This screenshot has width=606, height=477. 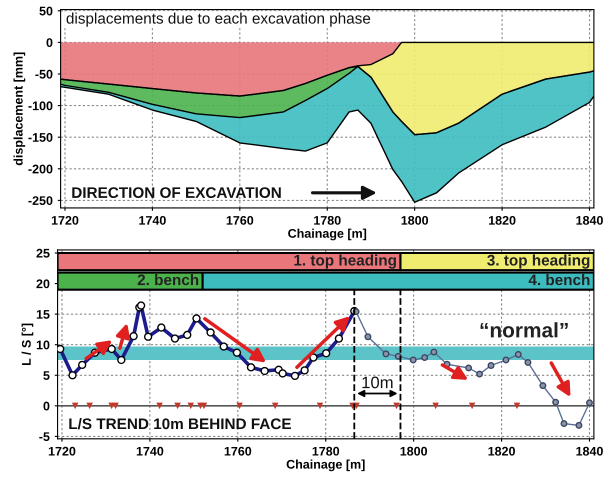 What do you see at coordinates (40, 201) in the screenshot?
I see `y-tick-label: -250` at bounding box center [40, 201].